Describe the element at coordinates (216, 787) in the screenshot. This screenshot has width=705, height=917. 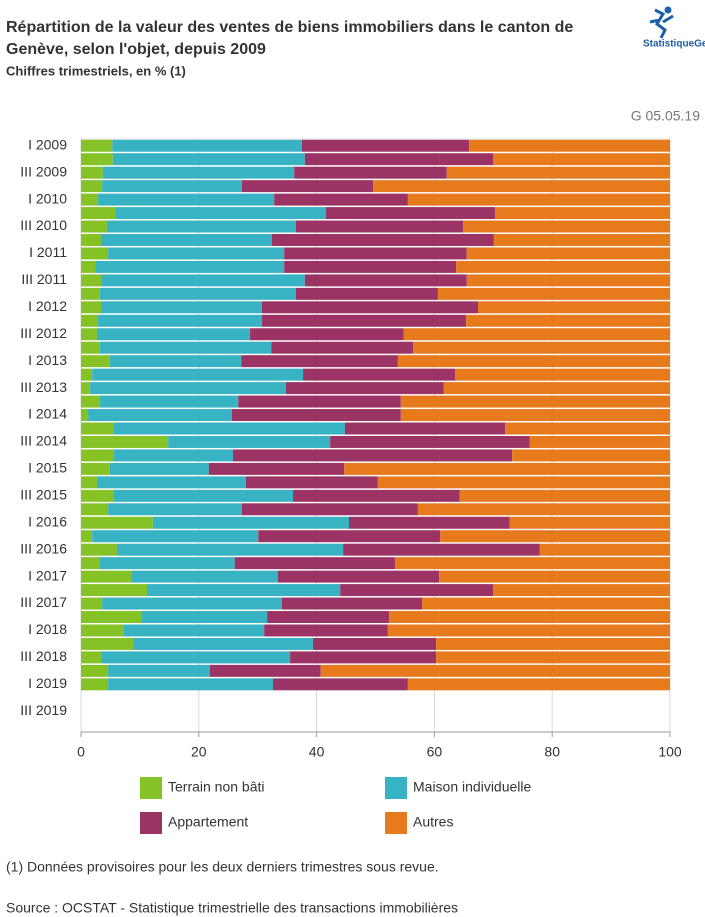
I see `legend-label: Terrain non bâti` at that location.